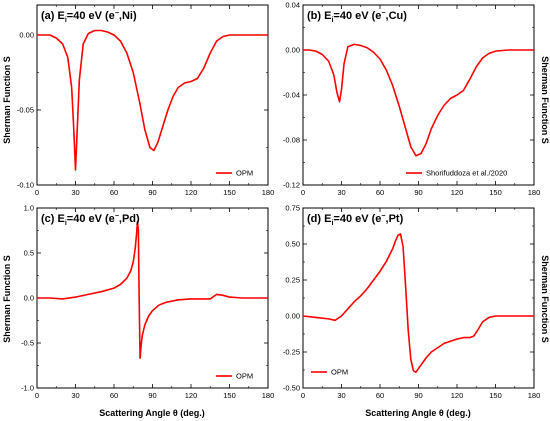 This screenshot has width=550, height=421. I want to click on panel-label: (d), so click(315, 219).